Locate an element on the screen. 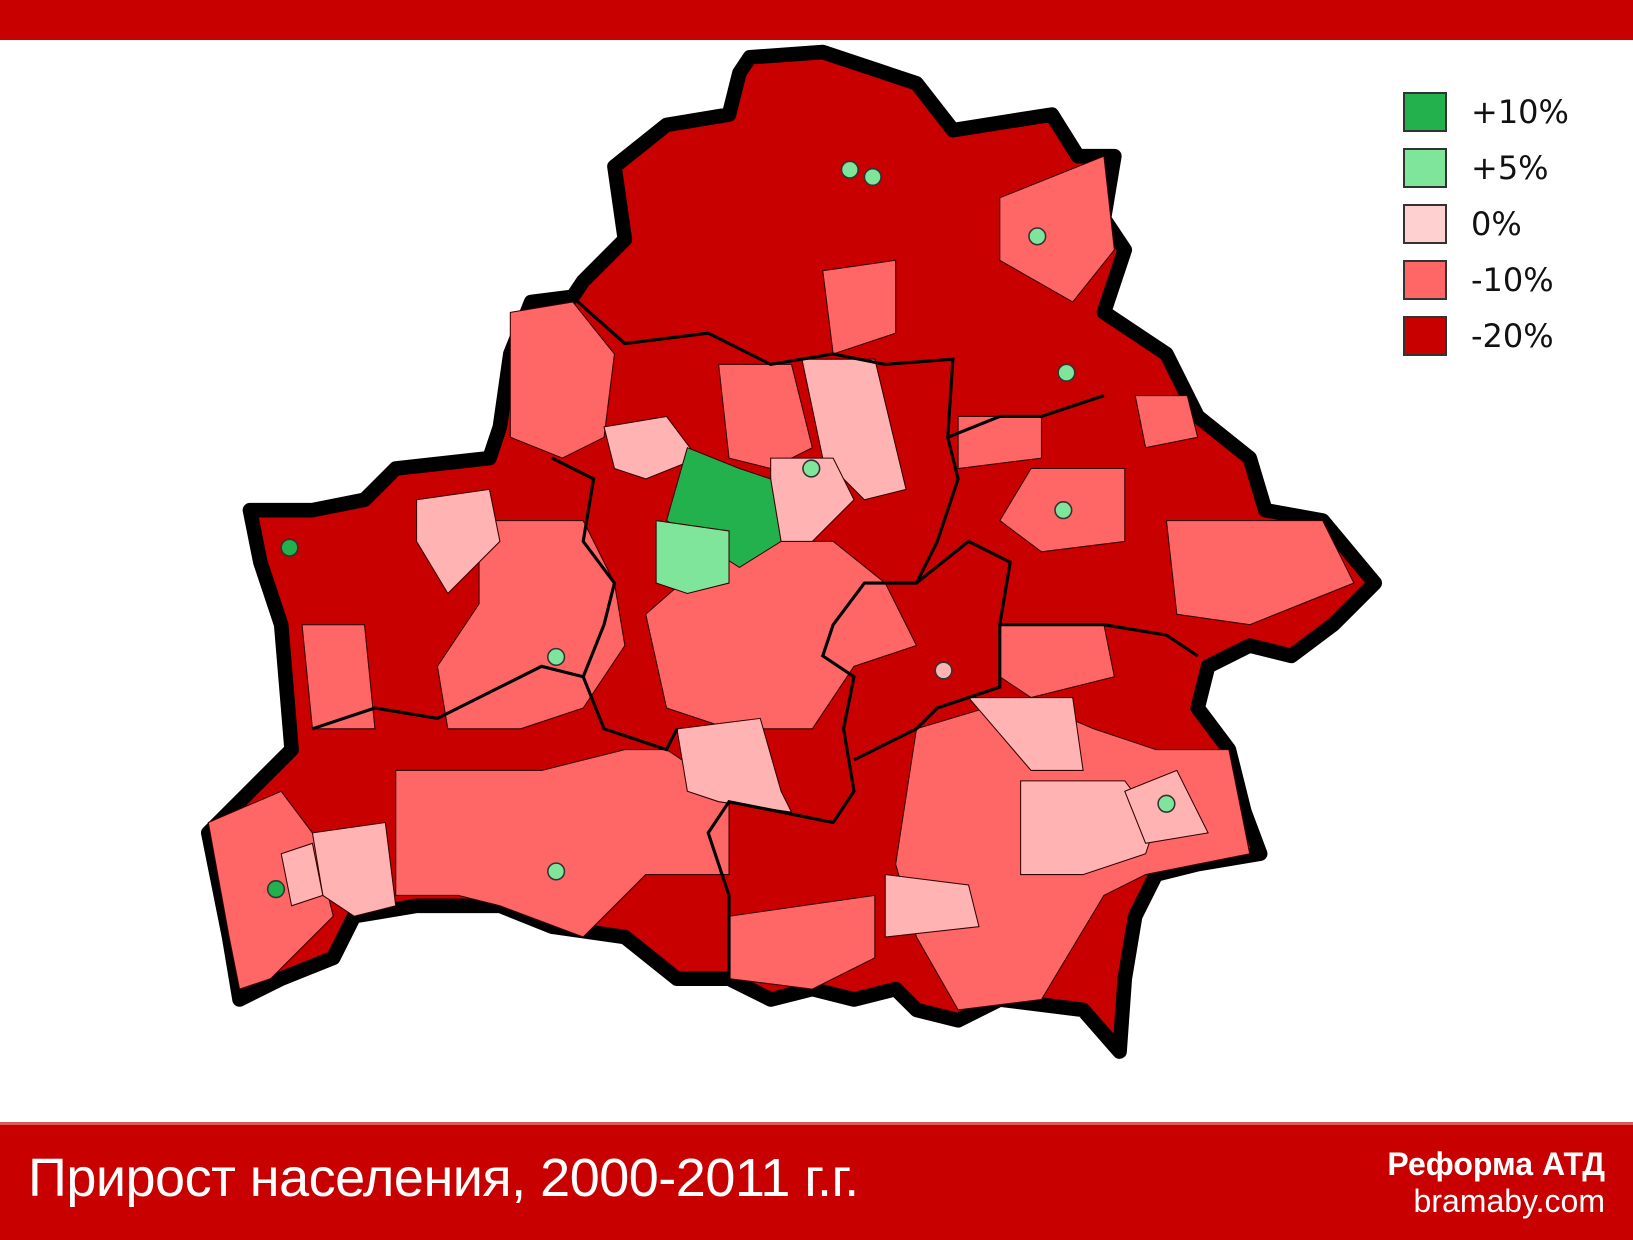 This screenshot has width=1633, height=1240. top-bar is located at coordinates (816, 20).